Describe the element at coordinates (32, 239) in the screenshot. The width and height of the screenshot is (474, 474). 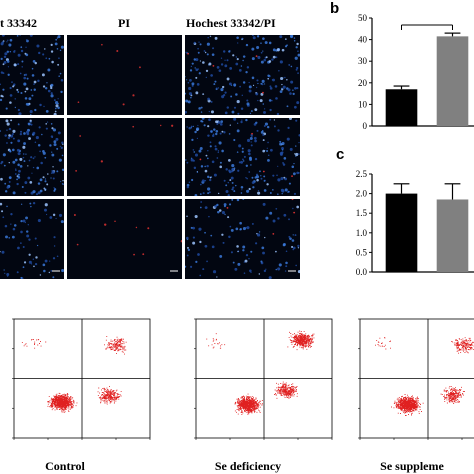
I see `micrograph-r3-c1` at that location.